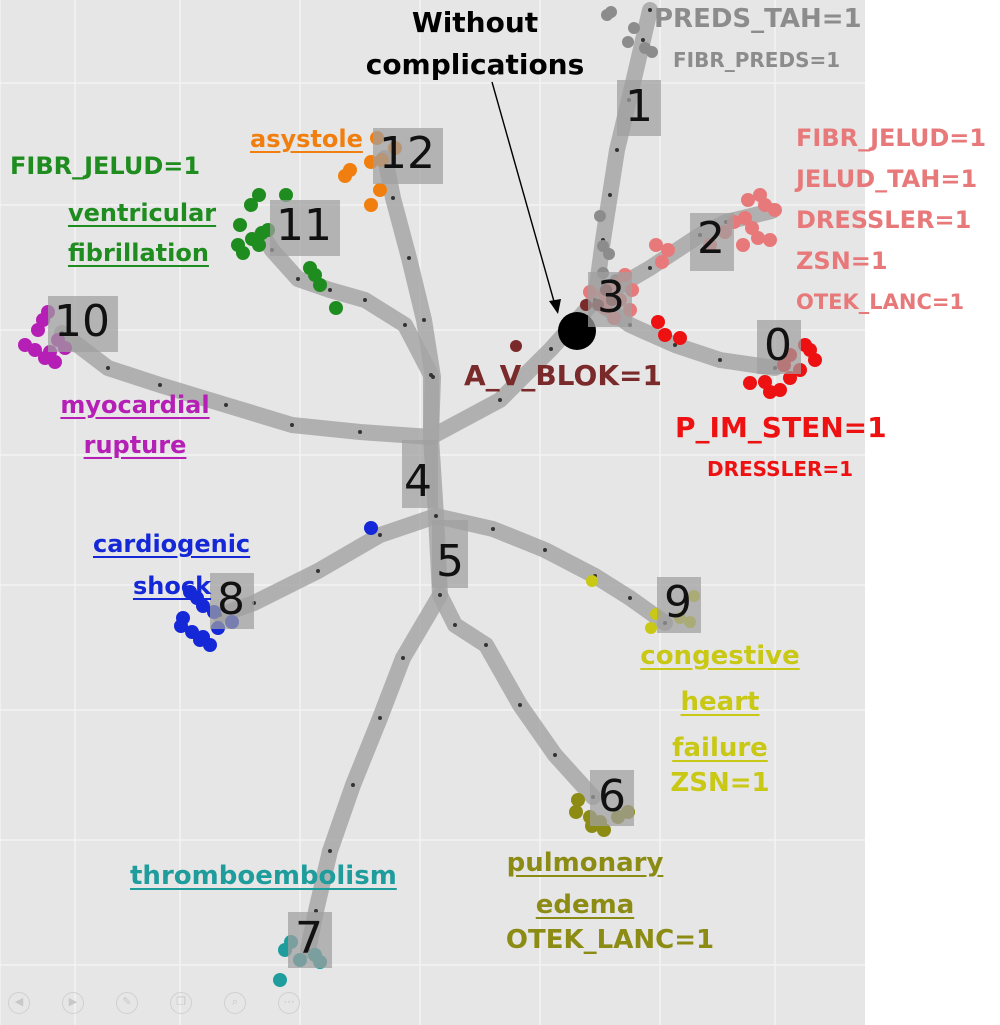  I want to click on pen-icon: ✎, so click(127, 1003).